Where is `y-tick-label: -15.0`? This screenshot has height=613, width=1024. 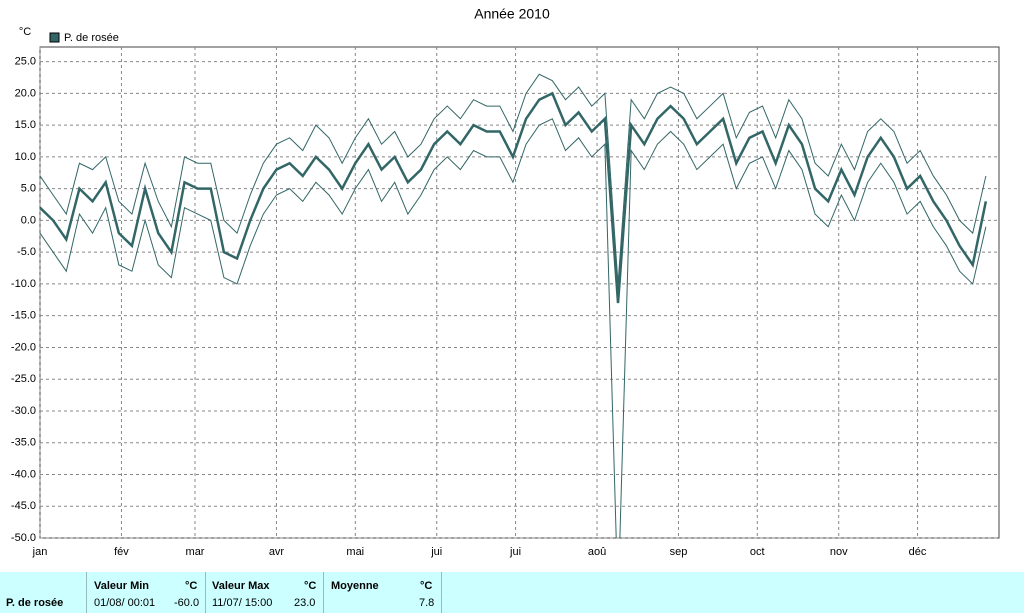 y-tick-label: -15.0 is located at coordinates (23, 316).